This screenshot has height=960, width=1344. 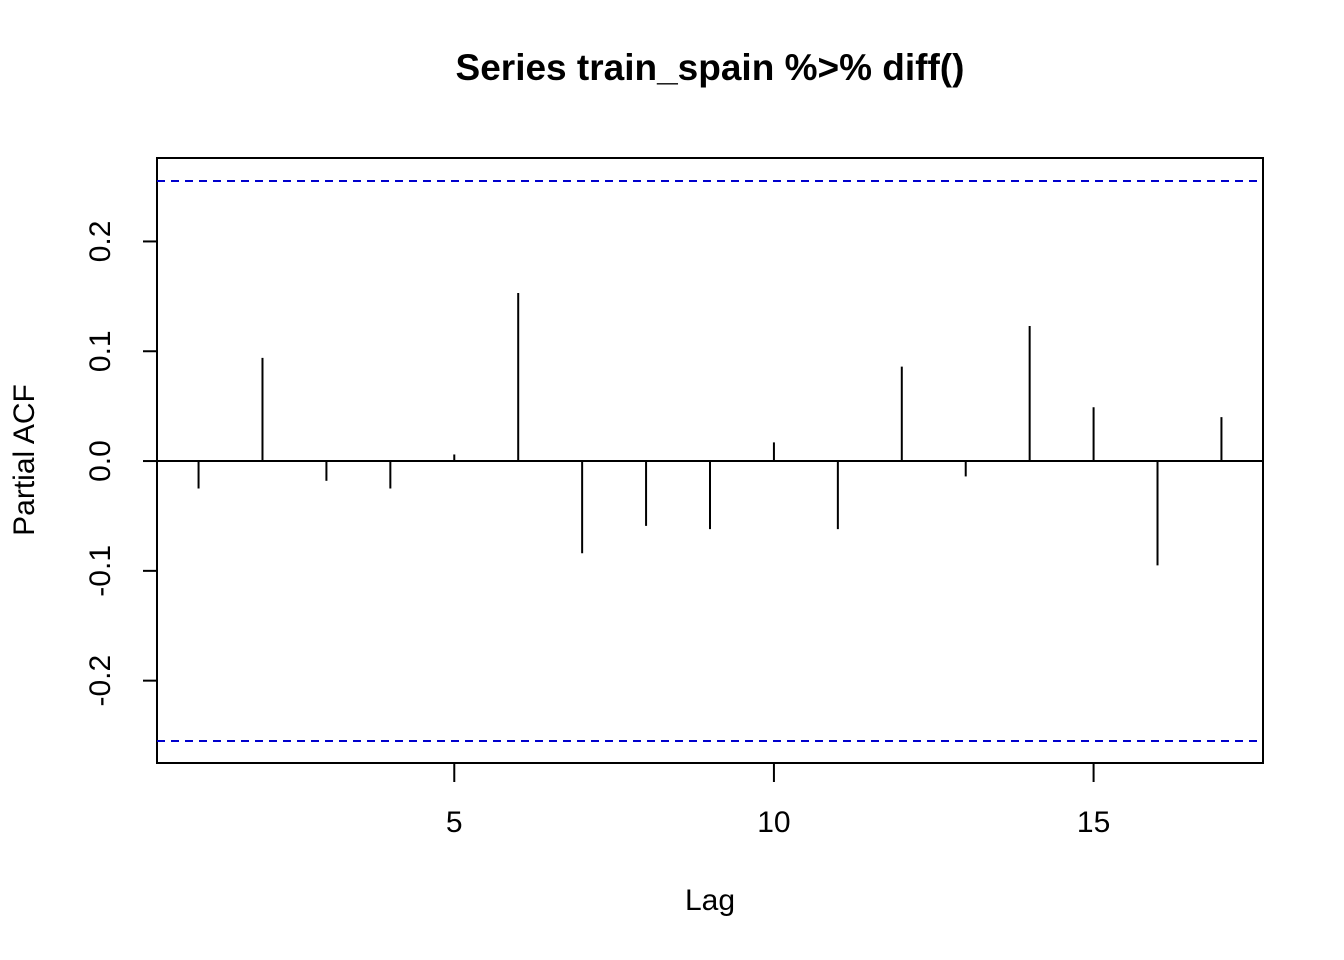 I want to click on x-tick-label: 15, so click(x=1093, y=822).